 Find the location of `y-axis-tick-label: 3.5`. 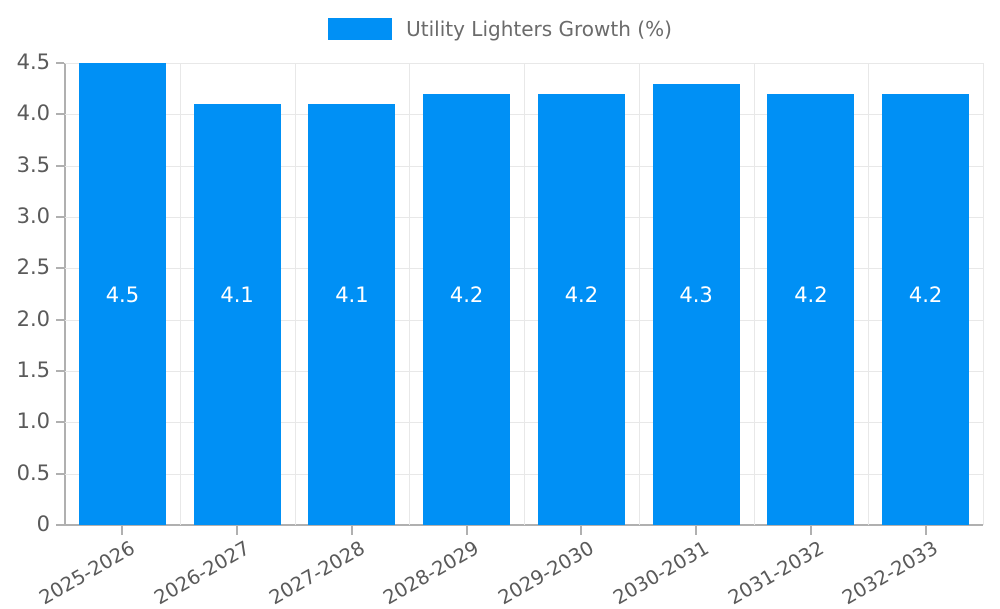

y-axis-tick-label: 3.5 is located at coordinates (33, 164).